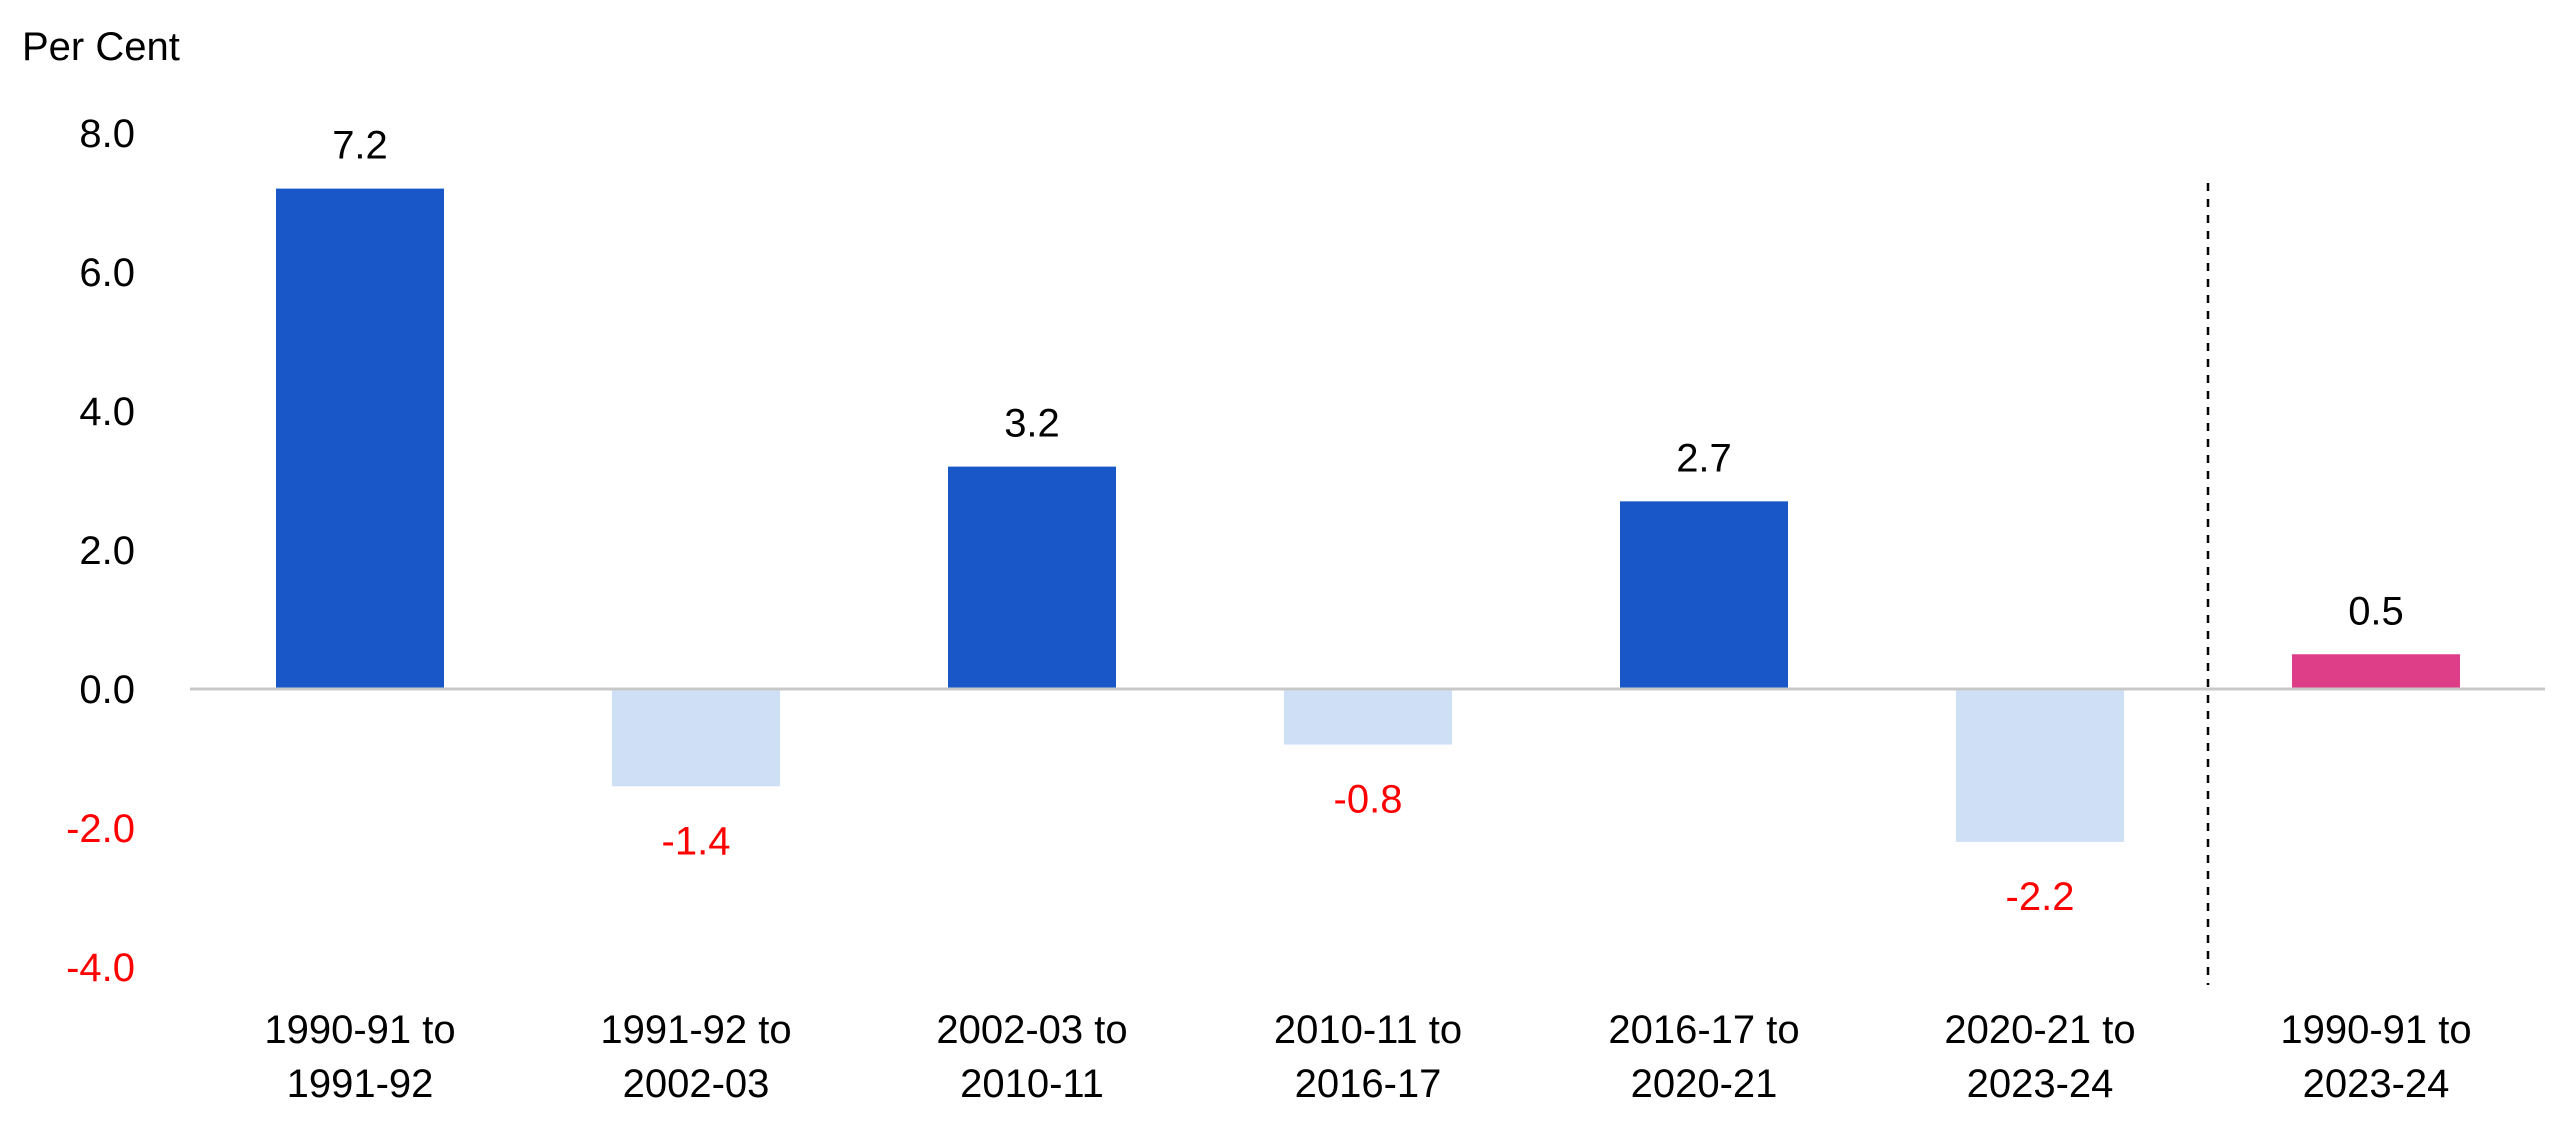 The image size is (2560, 1134). I want to click on data-label: -0.8, so click(1368, 800).